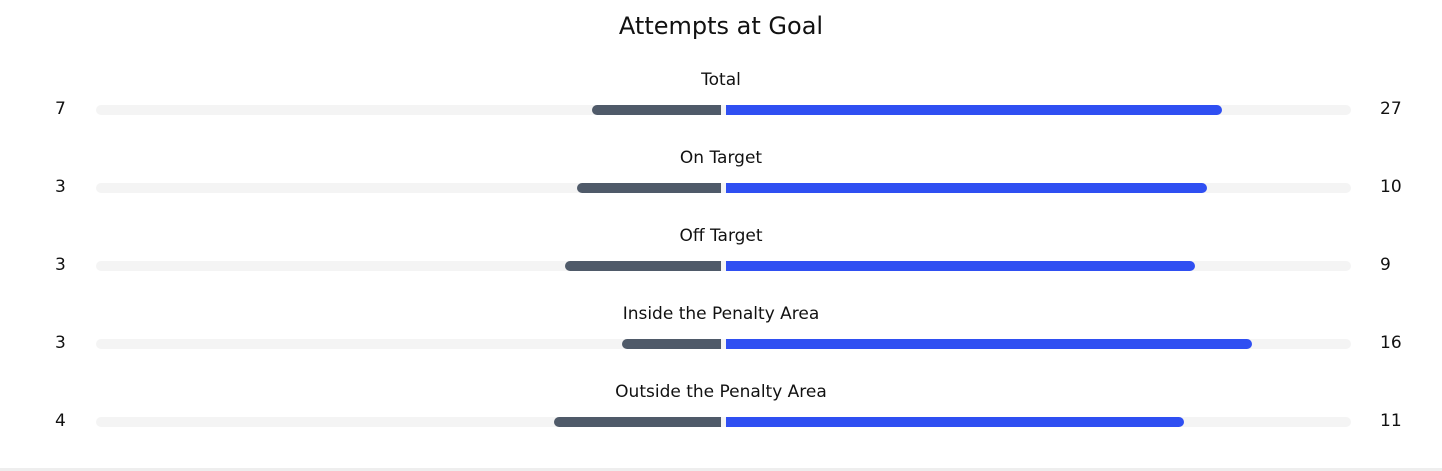 This screenshot has width=1442, height=471. I want to click on row-label: On Target, so click(721, 158).